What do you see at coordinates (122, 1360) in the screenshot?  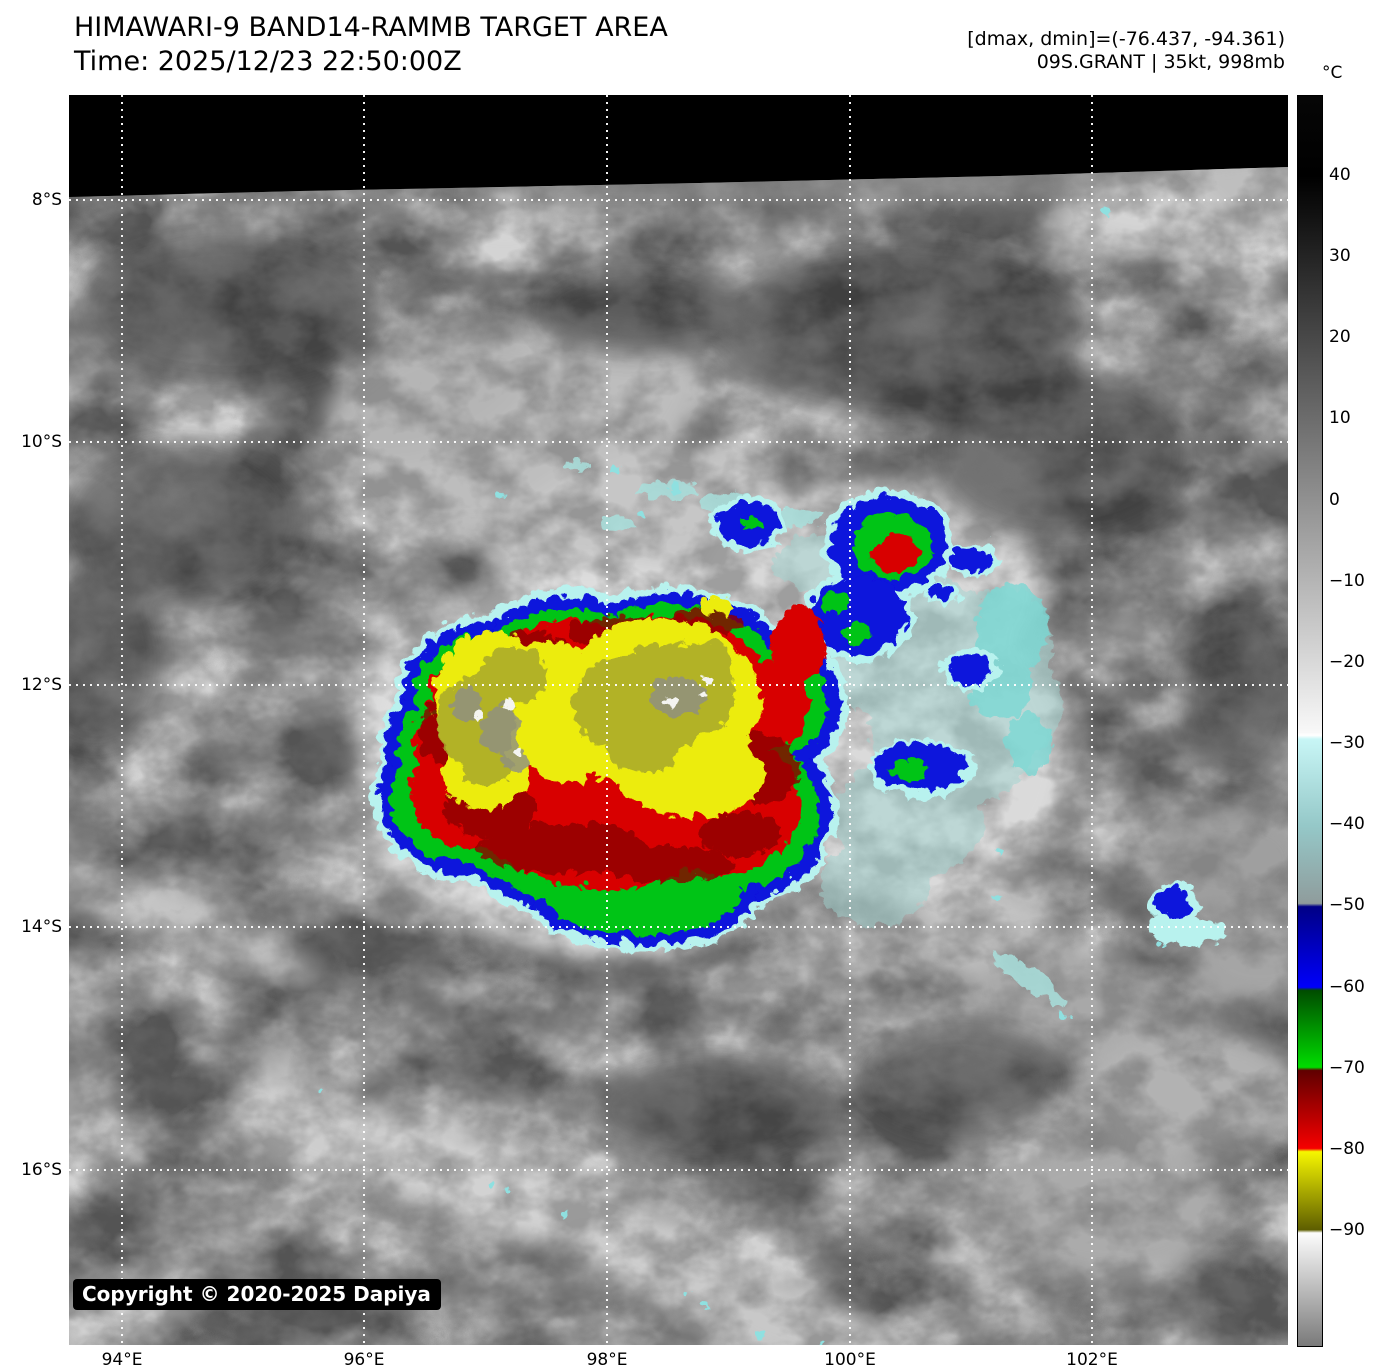 I see `lon-label-94e: 94°E` at bounding box center [122, 1360].